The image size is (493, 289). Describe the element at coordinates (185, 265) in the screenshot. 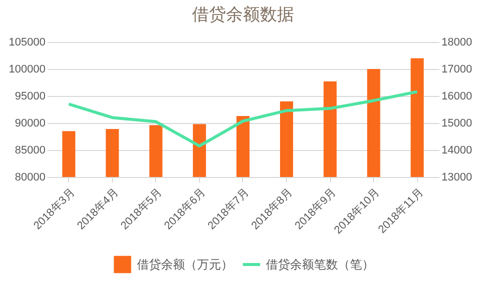

I see `legend-label: 借贷余额（万元）` at that location.